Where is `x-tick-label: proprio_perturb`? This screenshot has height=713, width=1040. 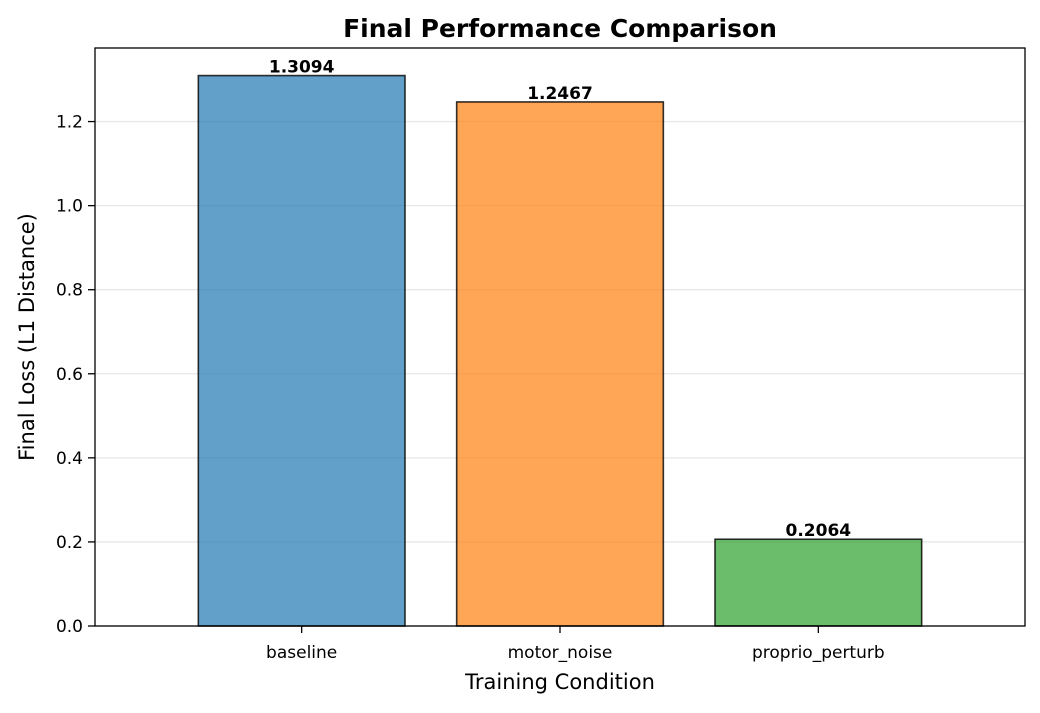 x-tick-label: proprio_perturb is located at coordinates (818, 653).